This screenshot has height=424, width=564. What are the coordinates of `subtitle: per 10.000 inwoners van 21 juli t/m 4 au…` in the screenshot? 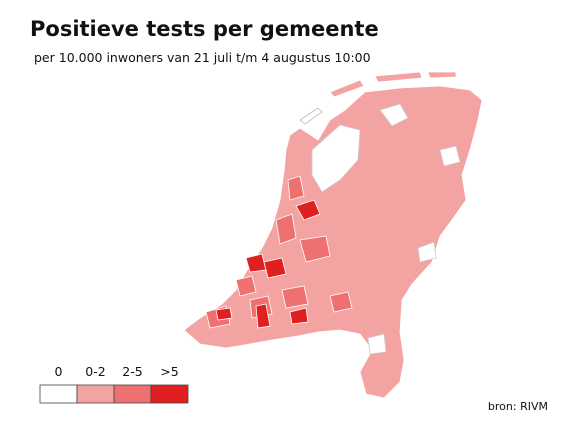 It's located at (202, 57).